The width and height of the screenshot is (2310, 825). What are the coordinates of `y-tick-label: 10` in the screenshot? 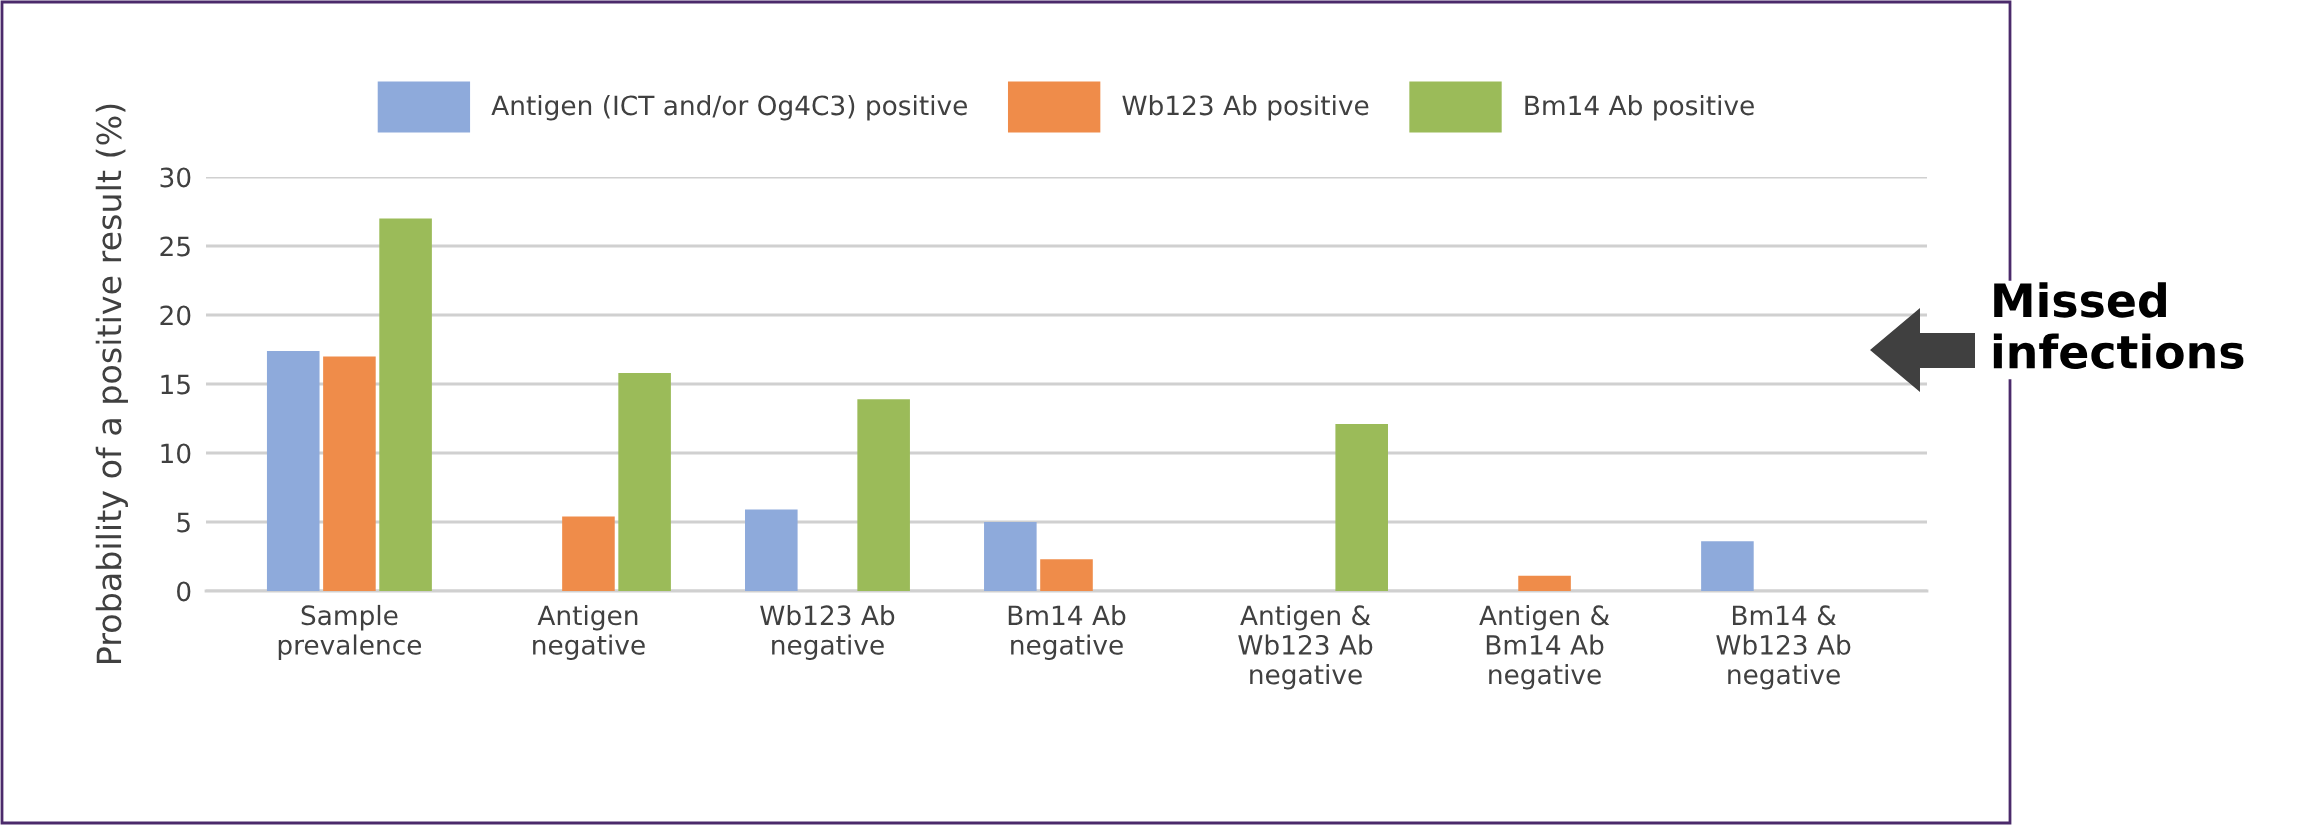 It's located at (176, 453).